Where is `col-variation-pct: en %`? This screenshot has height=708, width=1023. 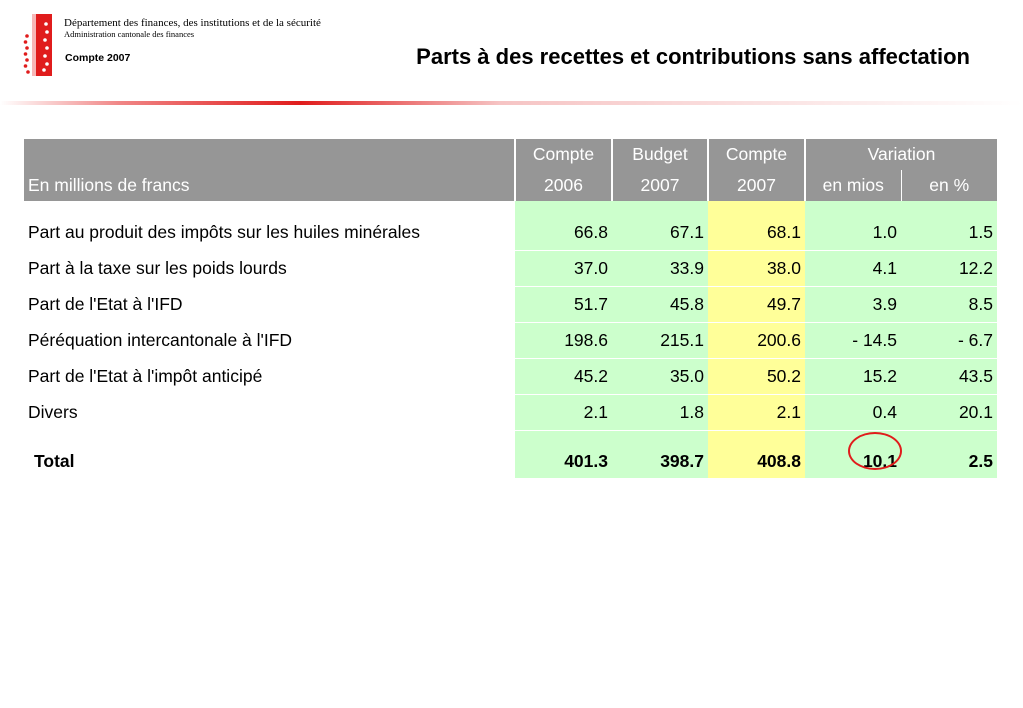
col-variation-pct: en % is located at coordinates (948, 185).